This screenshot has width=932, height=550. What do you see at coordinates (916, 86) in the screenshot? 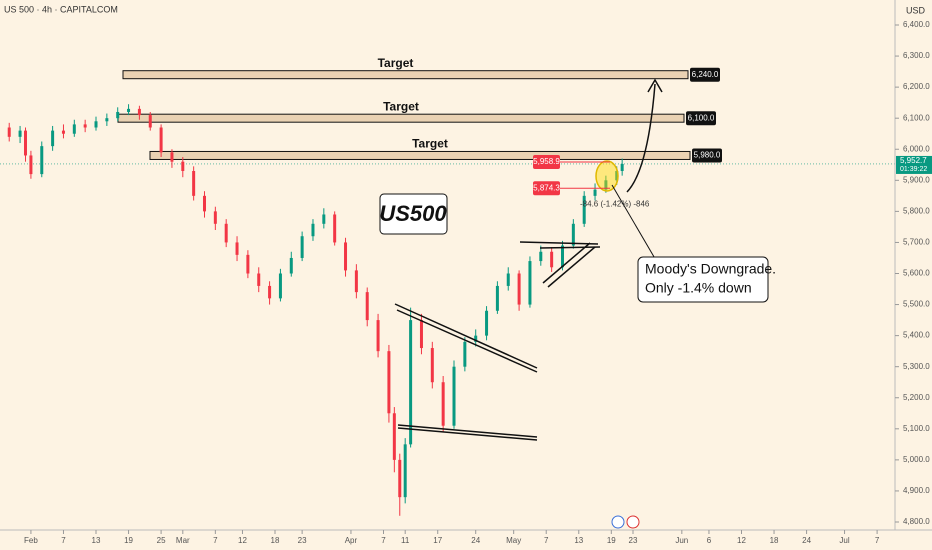
I see `y-tick-label: 6,200.0` at bounding box center [916, 86].